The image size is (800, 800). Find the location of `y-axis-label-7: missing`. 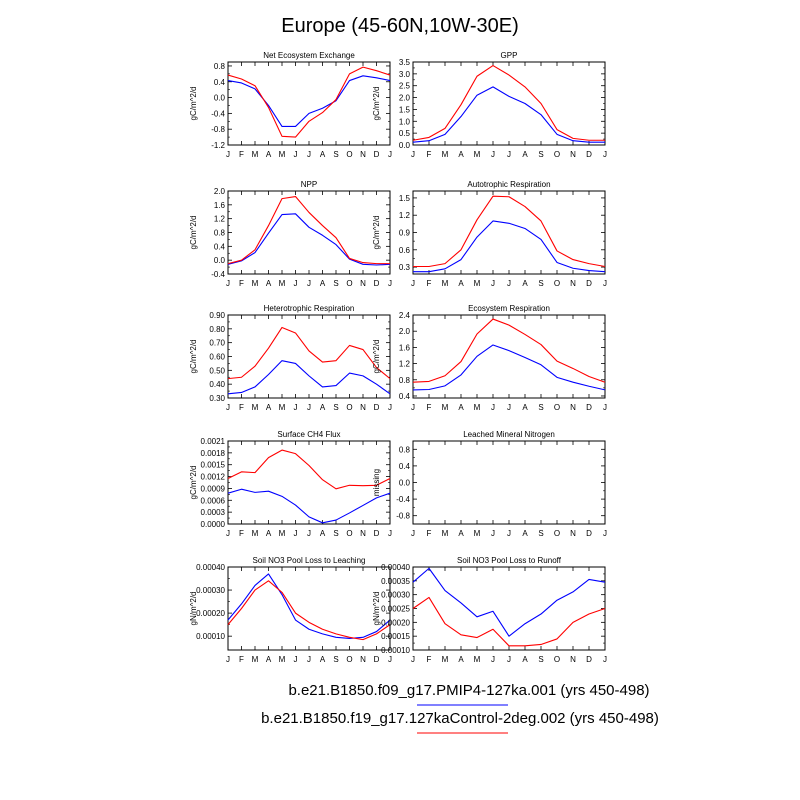

y-axis-label-7: missing is located at coordinates (376, 482).